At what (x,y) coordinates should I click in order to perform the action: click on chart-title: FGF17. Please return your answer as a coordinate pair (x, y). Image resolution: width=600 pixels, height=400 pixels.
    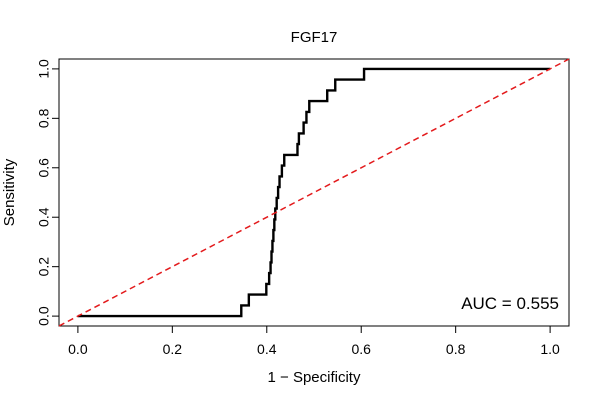
    Looking at the image, I should click on (314, 37).